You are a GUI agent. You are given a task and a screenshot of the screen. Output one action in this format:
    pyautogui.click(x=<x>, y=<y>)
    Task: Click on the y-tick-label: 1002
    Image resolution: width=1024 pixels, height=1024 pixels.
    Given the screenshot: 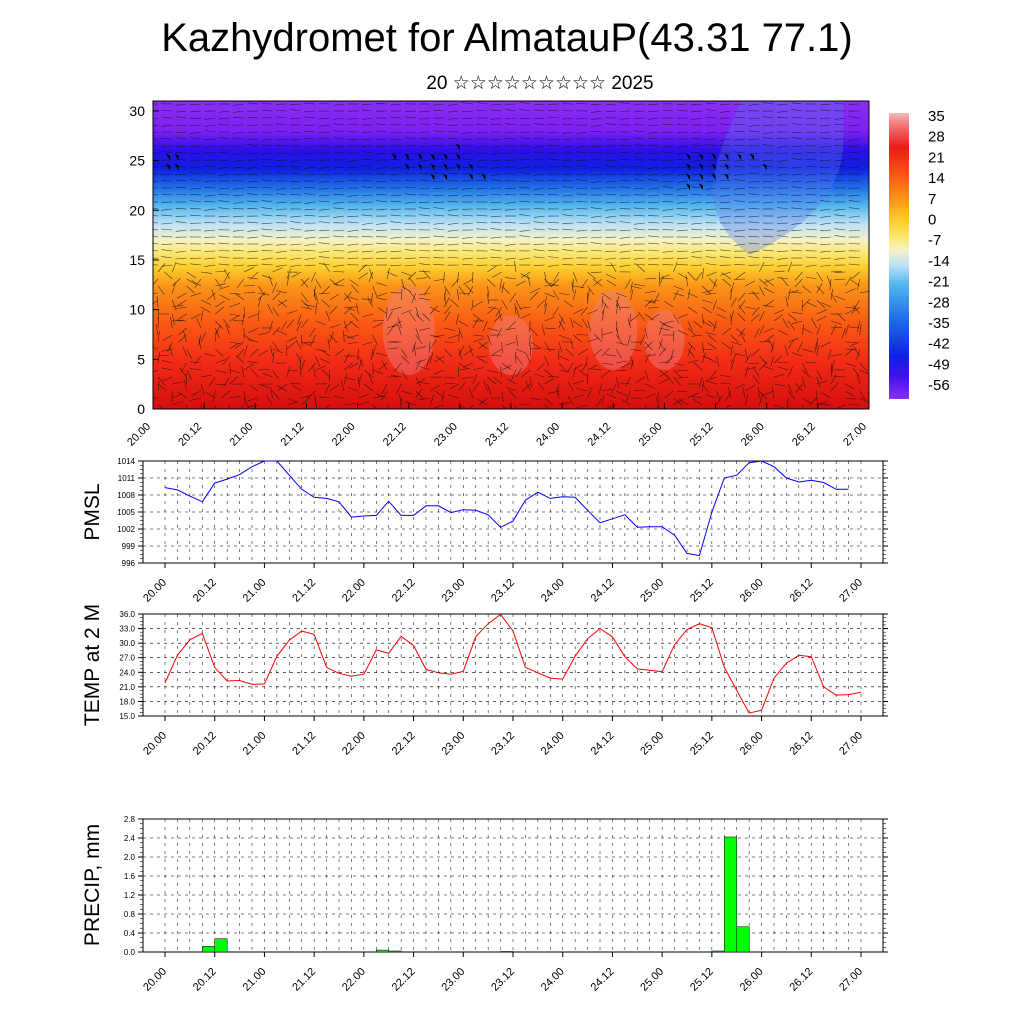 What is the action you would take?
    pyautogui.click(x=126, y=529)
    